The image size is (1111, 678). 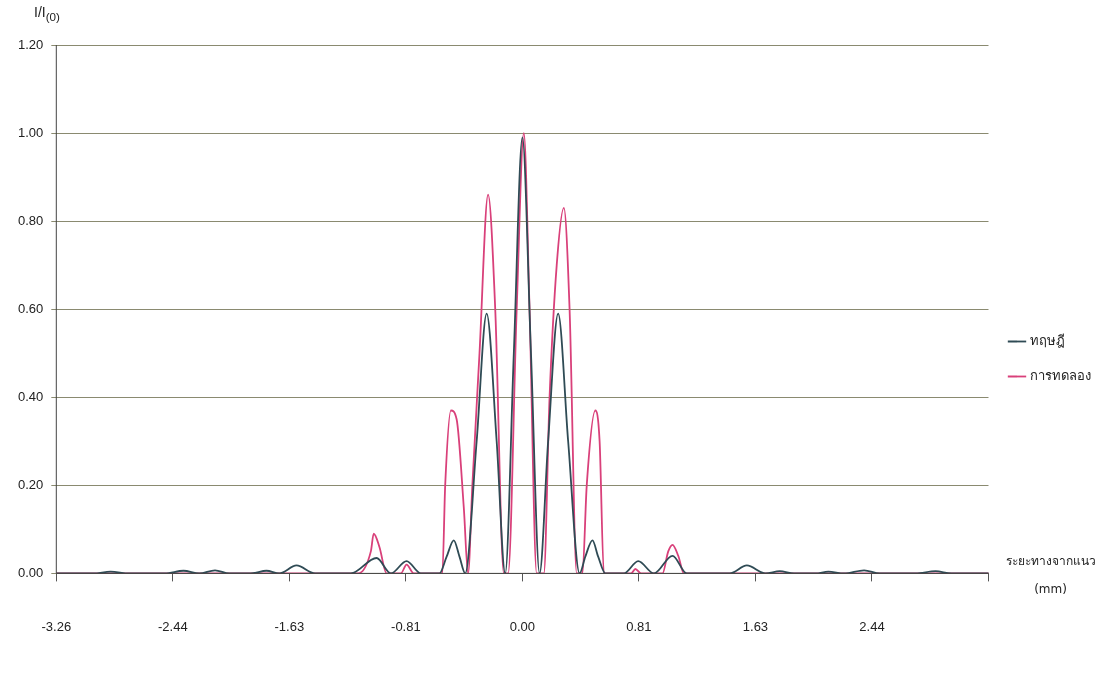 I want to click on x-axis-title: ระยะทางจากแนว (mm), so click(x=1050, y=575).